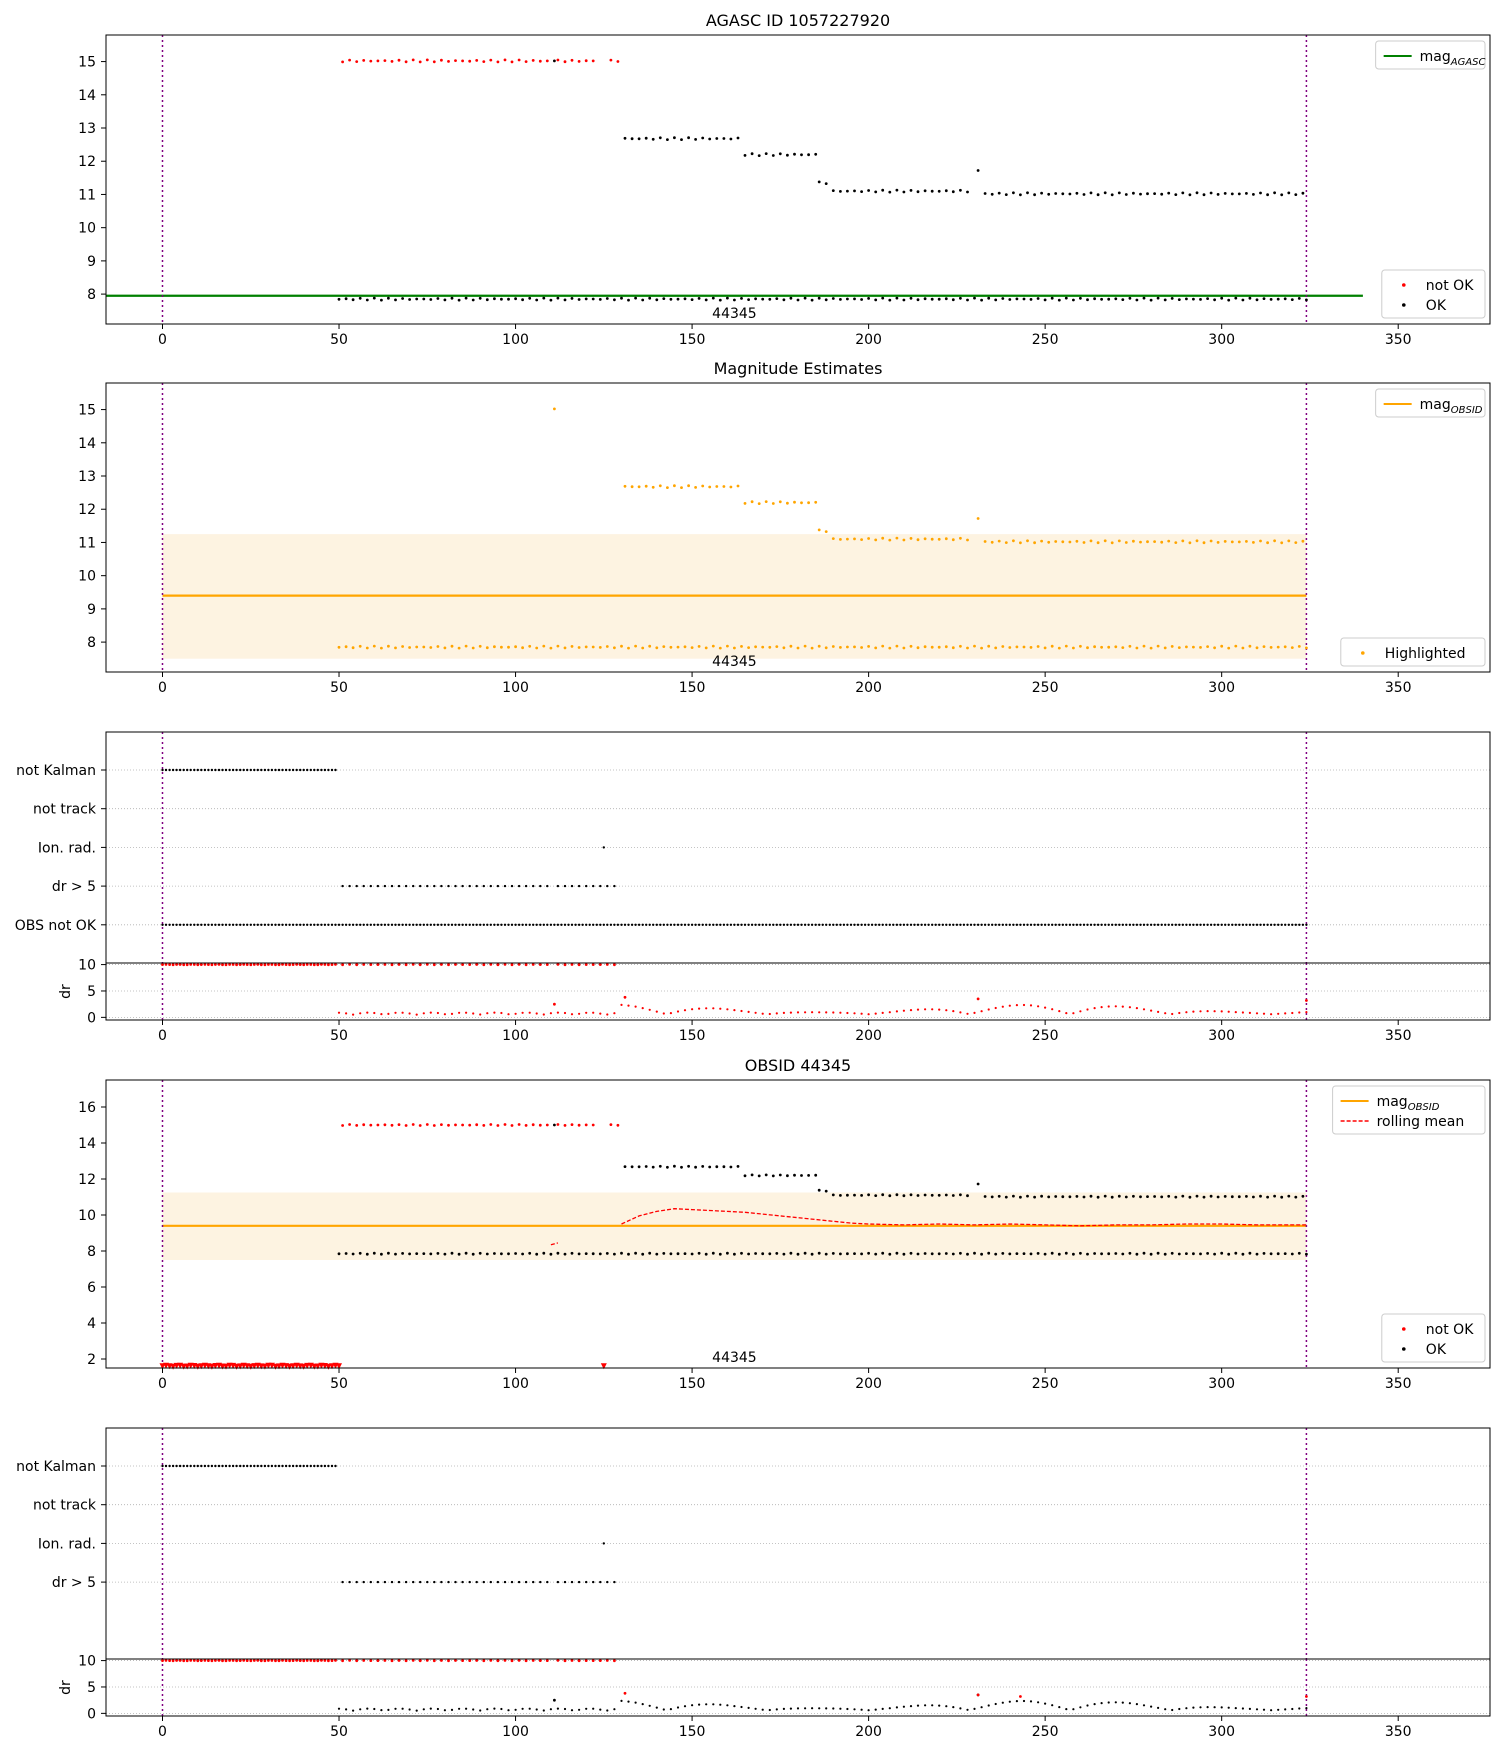  I want to click on x-tick-label: 350, so click(1398, 1036).